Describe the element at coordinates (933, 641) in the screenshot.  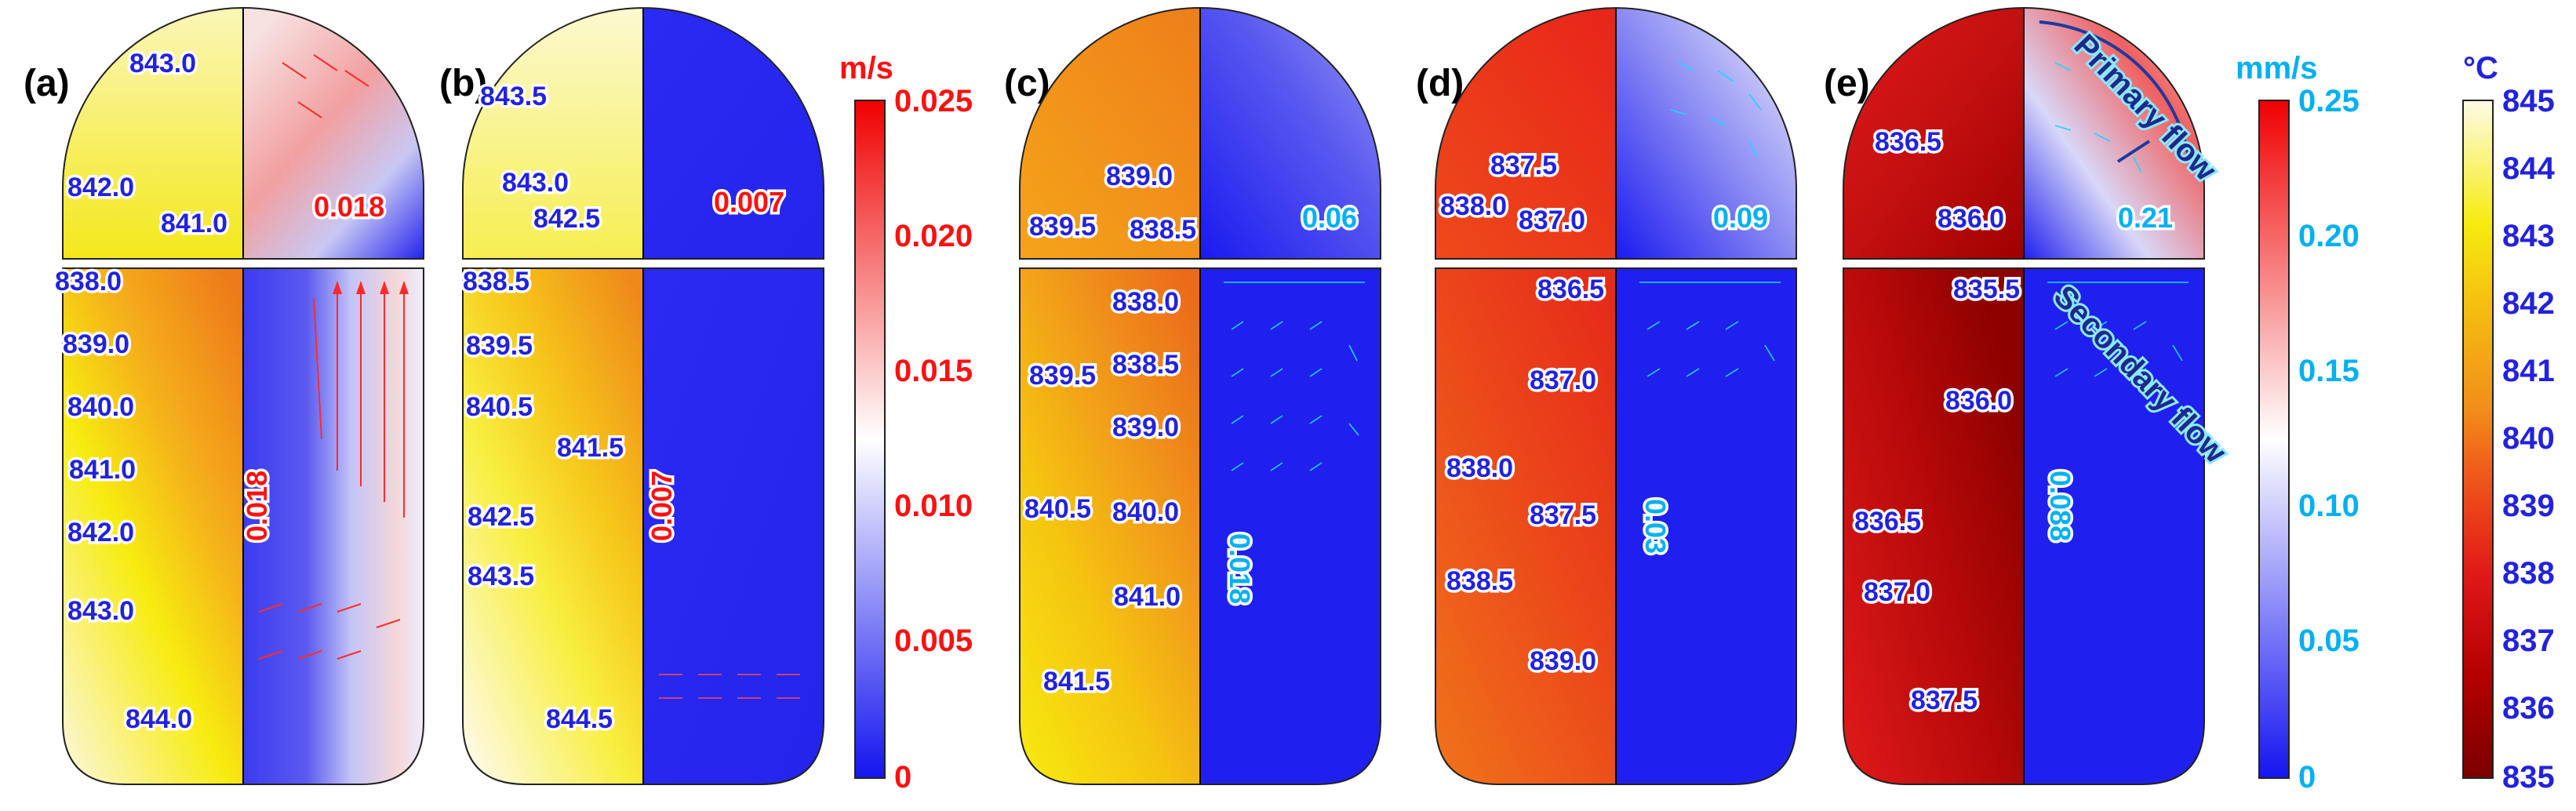
I see `ms-tick-4: 0.005` at that location.